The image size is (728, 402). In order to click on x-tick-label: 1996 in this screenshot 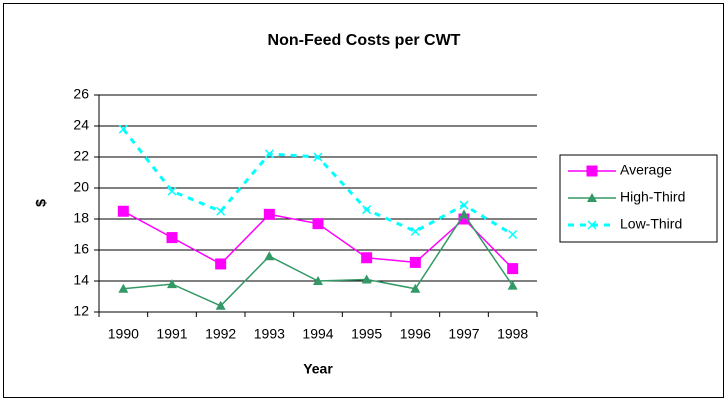, I will do `click(415, 334)`.